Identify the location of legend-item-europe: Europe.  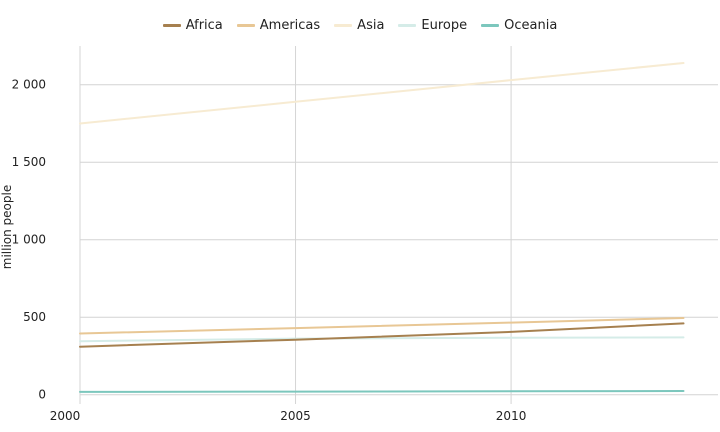
(432, 25).